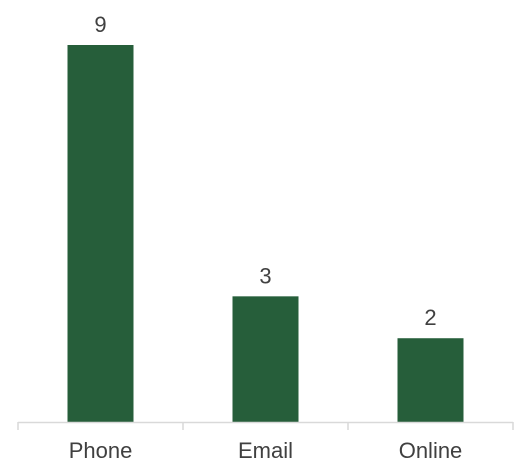  I want to click on data-label-phone: 9, so click(100, 24).